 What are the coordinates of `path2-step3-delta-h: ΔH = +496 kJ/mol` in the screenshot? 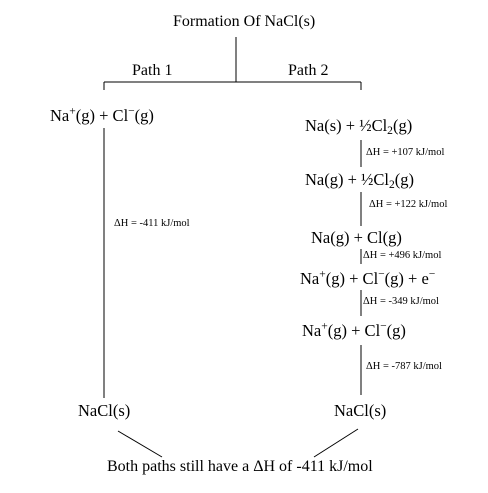 It's located at (402, 255).